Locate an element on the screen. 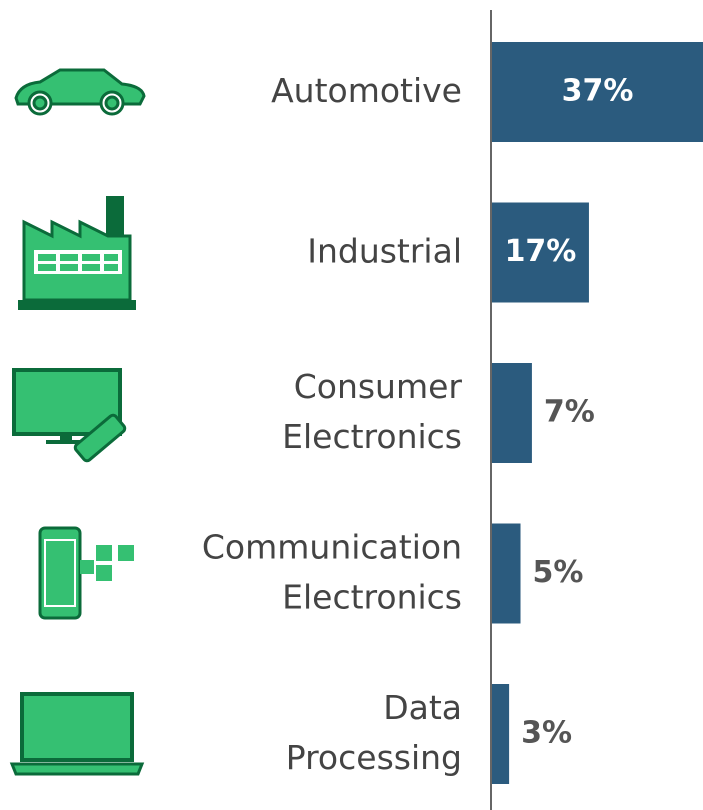  value-label: 37% is located at coordinates (598, 91).